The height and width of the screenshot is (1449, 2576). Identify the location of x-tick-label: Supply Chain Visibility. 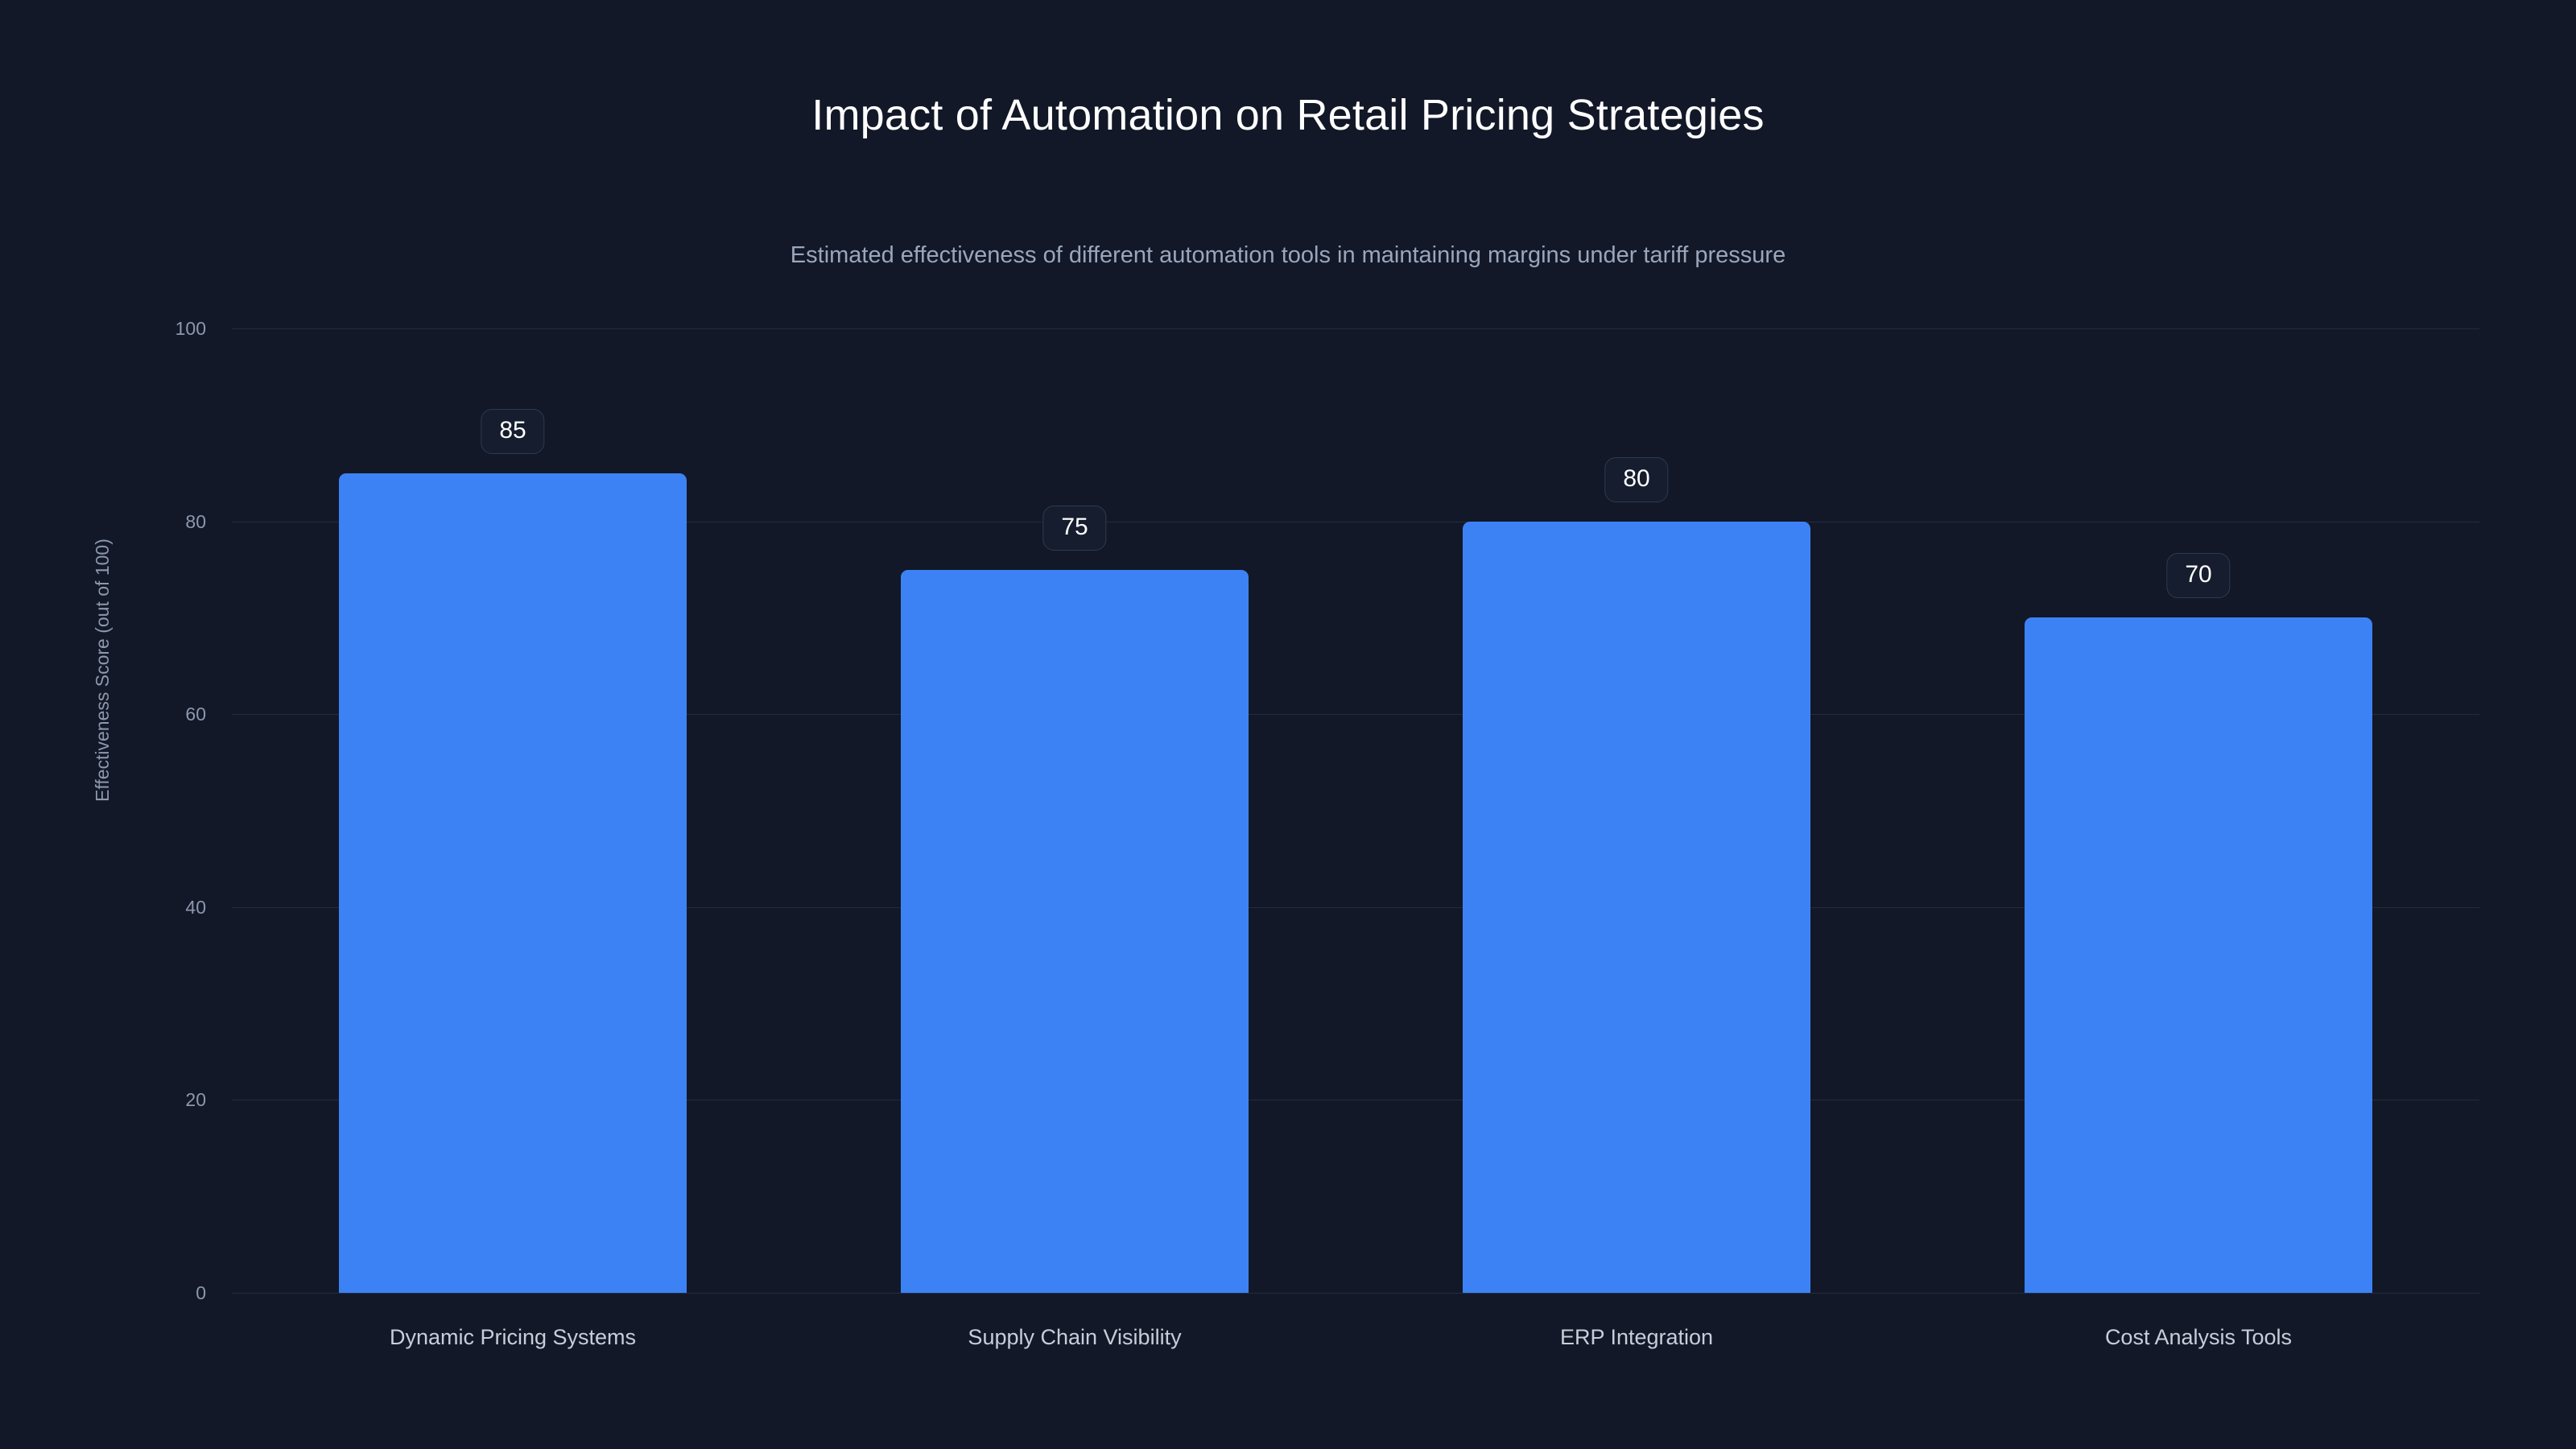
(1075, 1337).